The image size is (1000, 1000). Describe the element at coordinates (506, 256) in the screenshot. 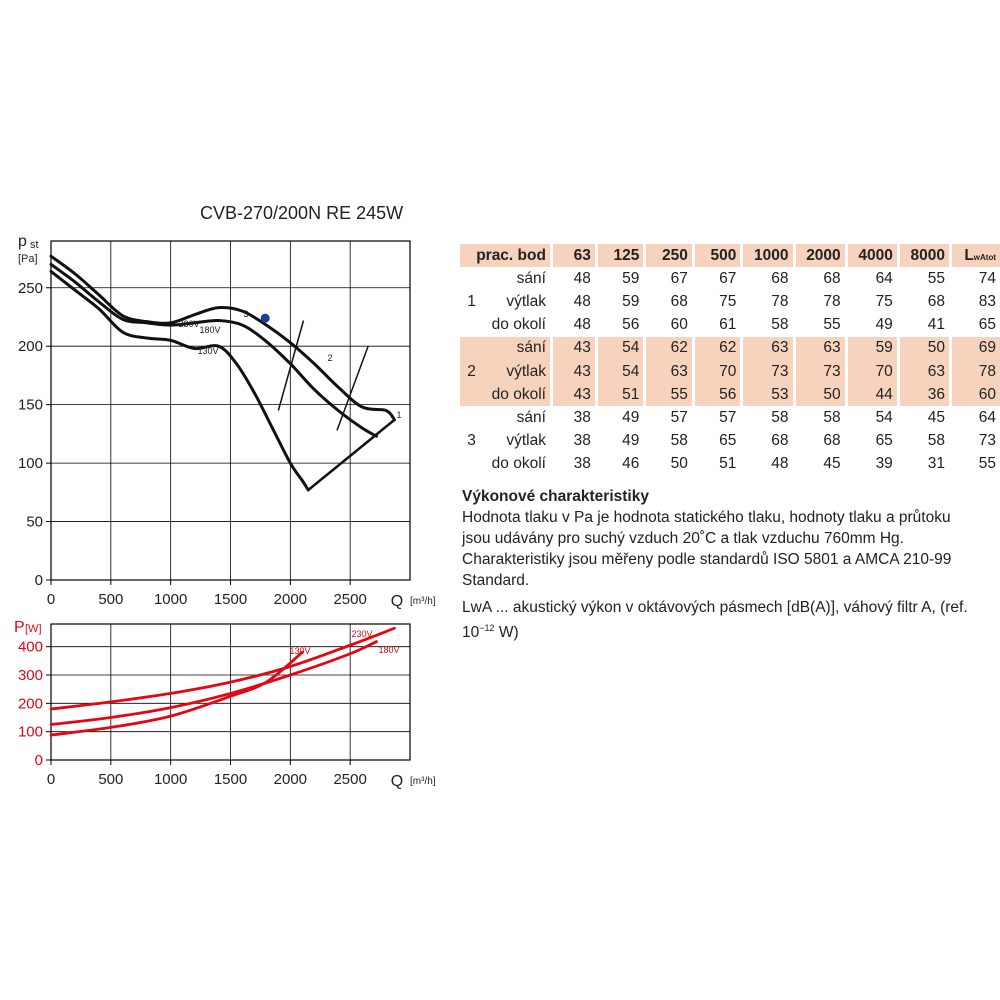

I see `header-cell: prac. bod` at that location.